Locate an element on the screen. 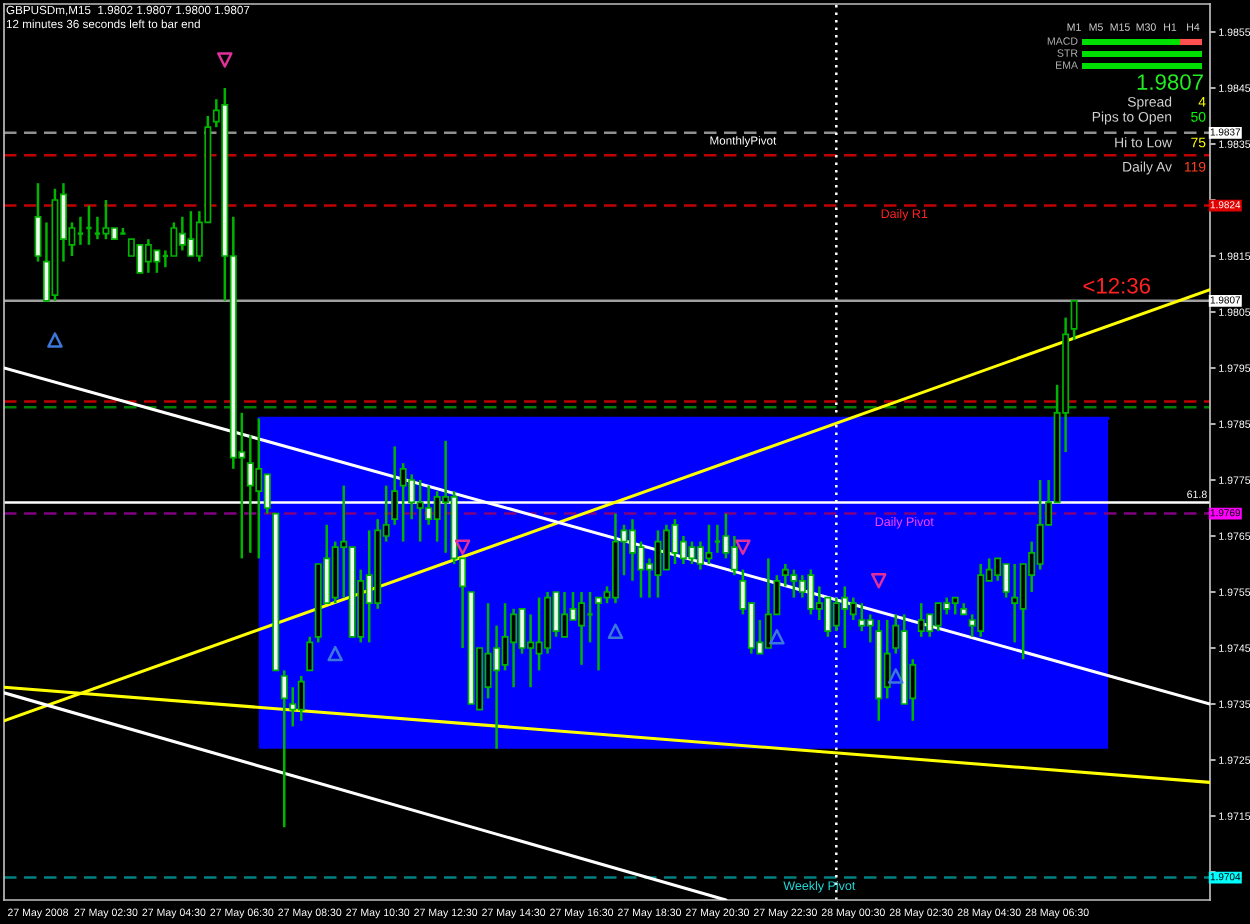 Image resolution: width=1250 pixels, height=924 pixels. annotation: 1.9807 is located at coordinates (1170, 82).